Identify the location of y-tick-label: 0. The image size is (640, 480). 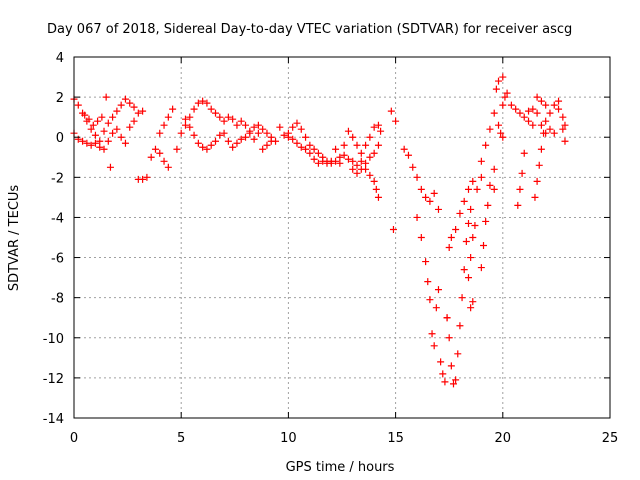
(60, 138).